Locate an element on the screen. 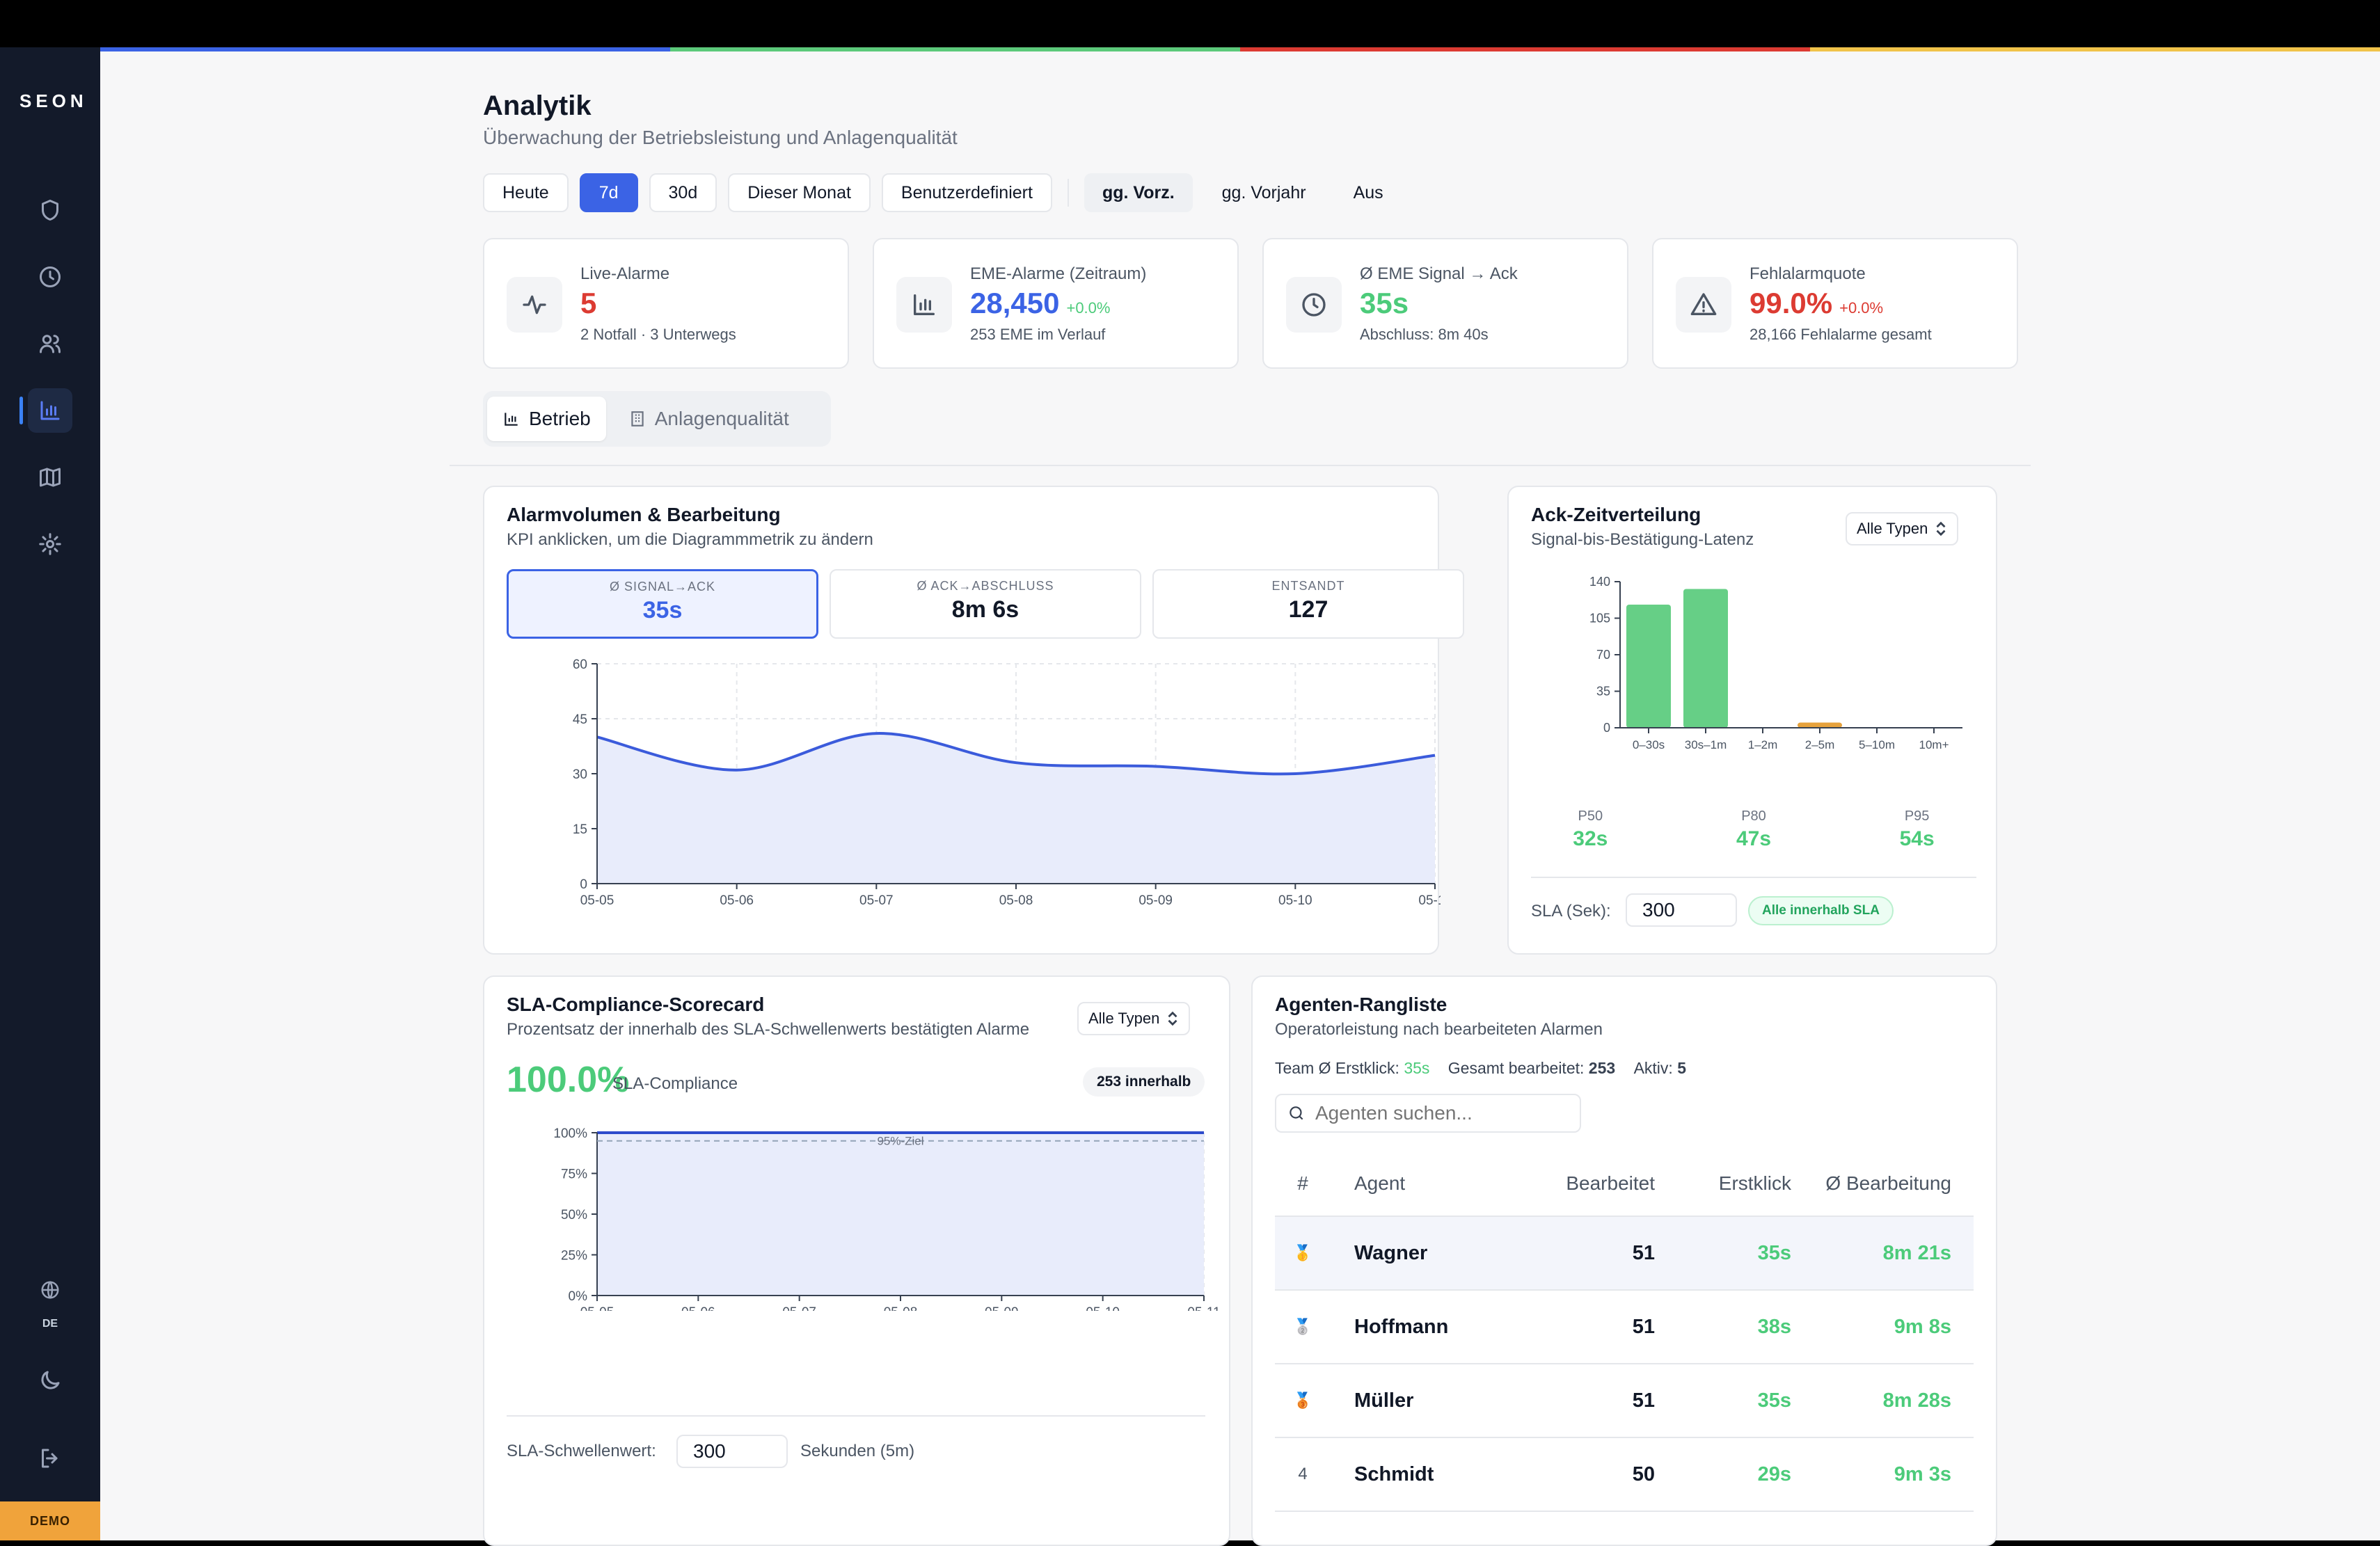 The image size is (2380, 1546). tile-value: 127 is located at coordinates (1308, 609).